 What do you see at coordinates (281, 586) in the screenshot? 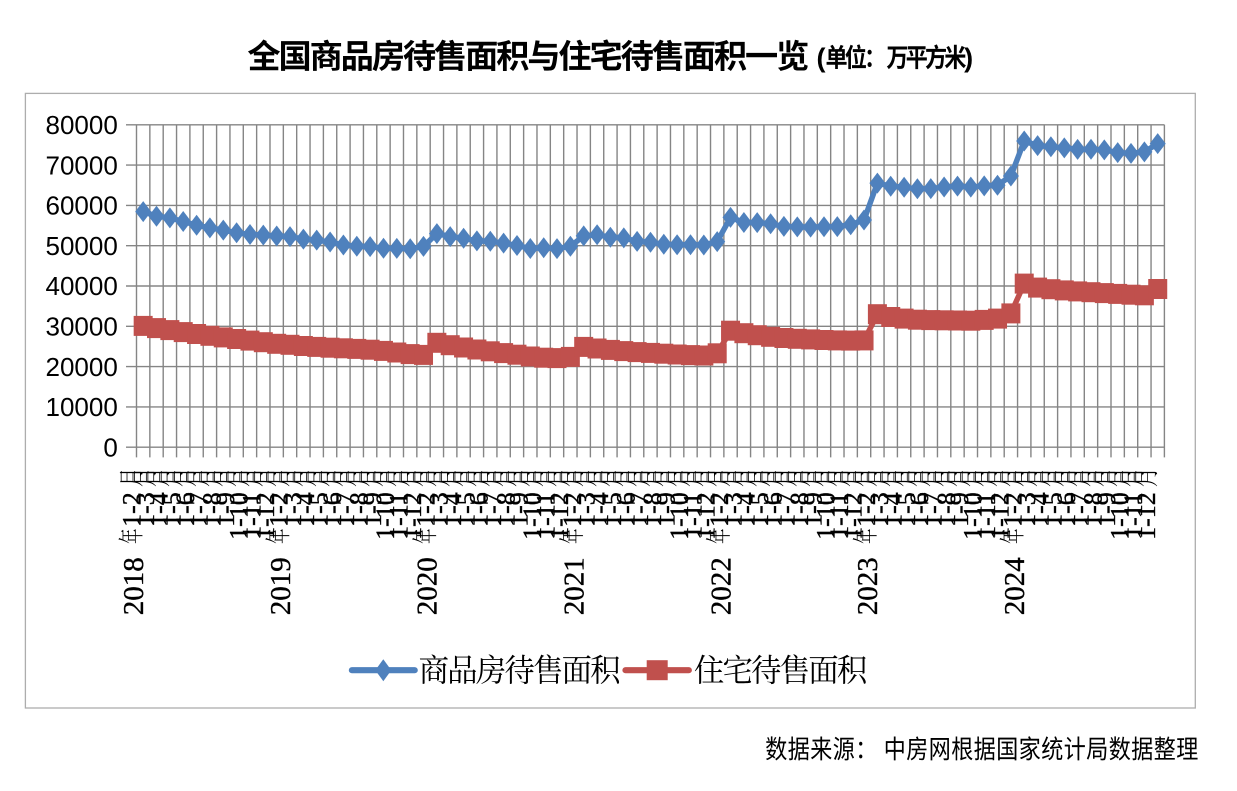
I see `svg-text: 2019` at bounding box center [281, 586].